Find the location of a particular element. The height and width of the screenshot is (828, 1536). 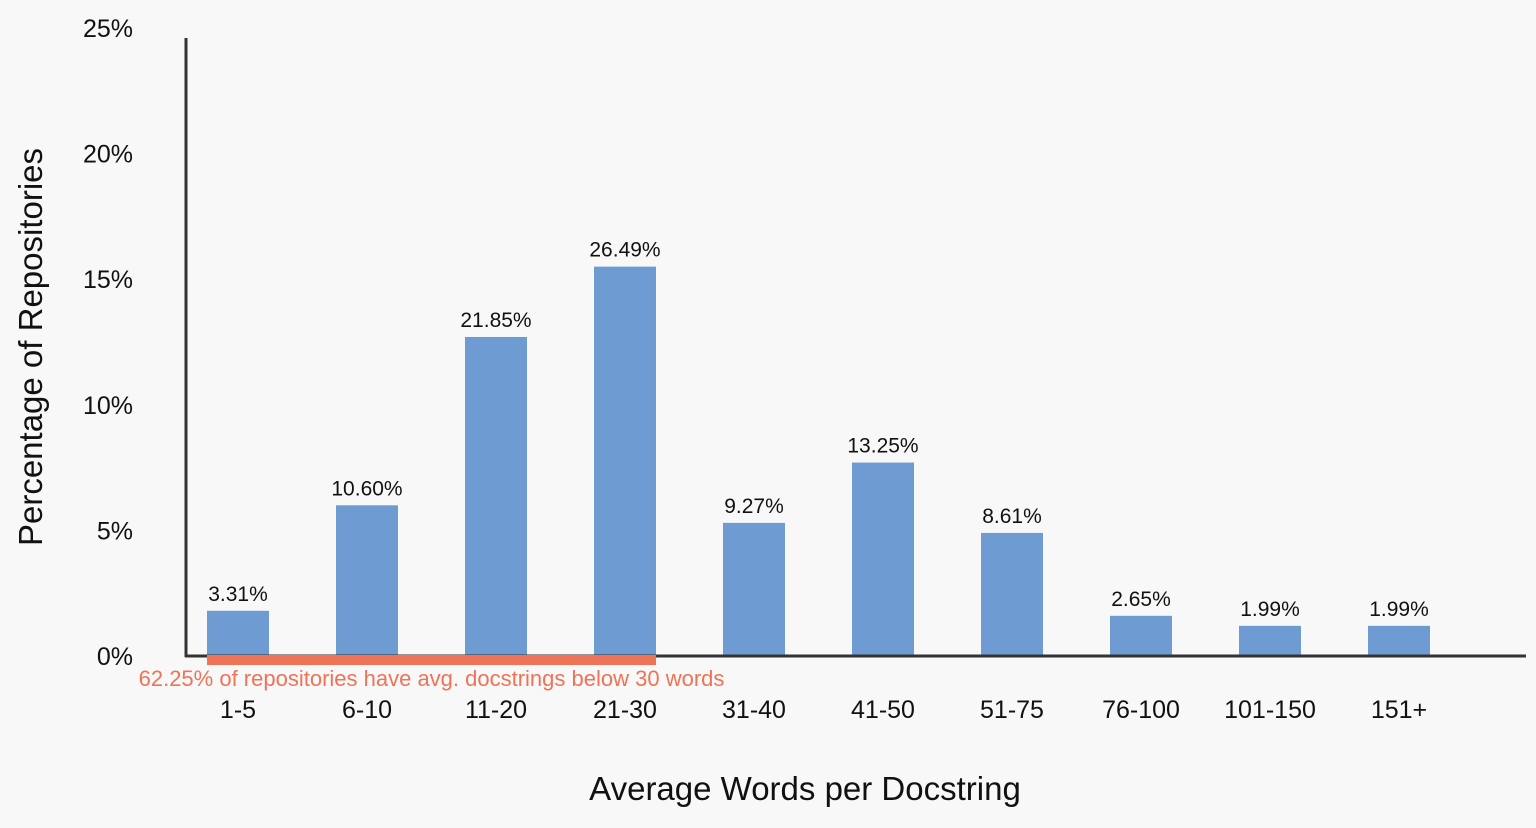

x-tick-label: 101-150 is located at coordinates (1270, 710).